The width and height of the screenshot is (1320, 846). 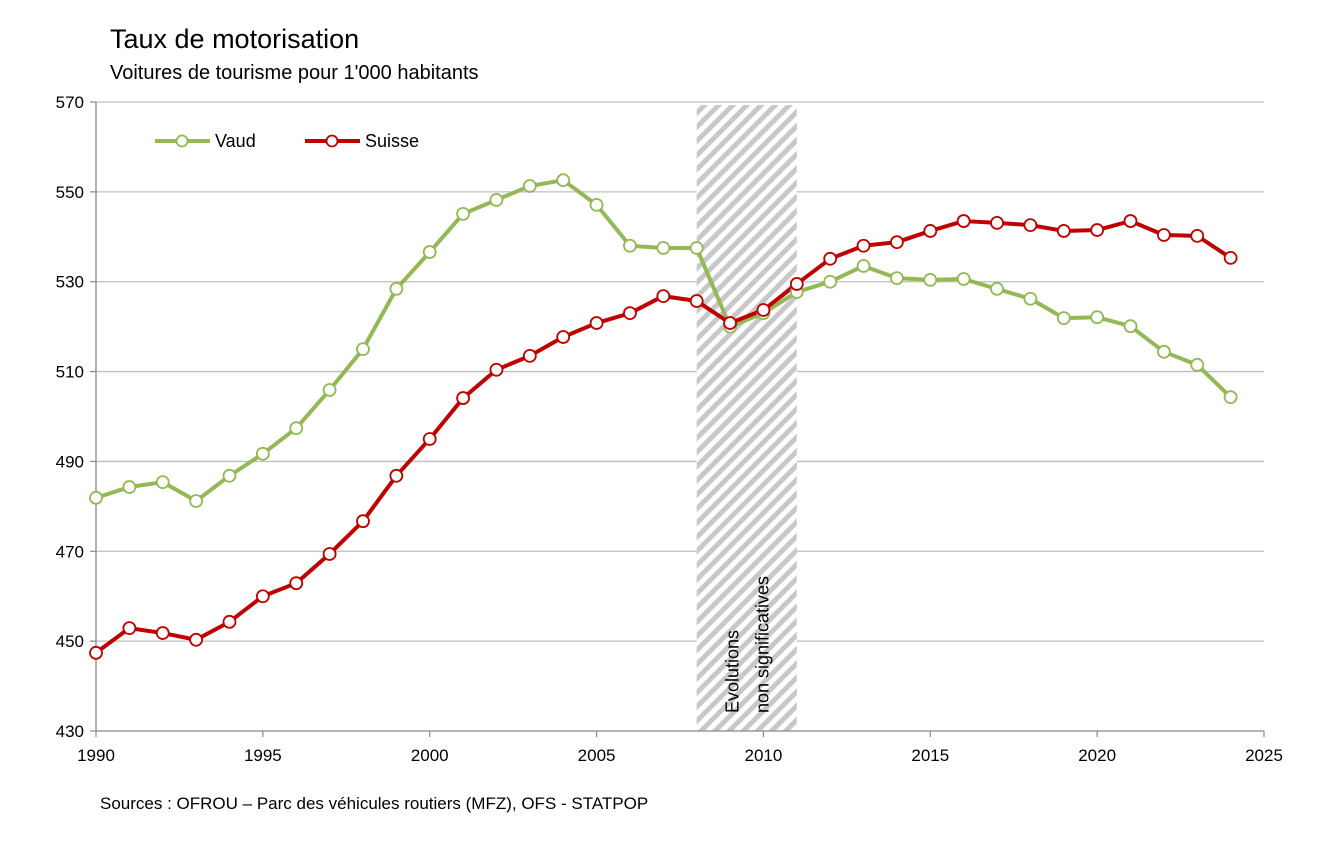 What do you see at coordinates (70, 372) in the screenshot?
I see `y-tick-label: 510` at bounding box center [70, 372].